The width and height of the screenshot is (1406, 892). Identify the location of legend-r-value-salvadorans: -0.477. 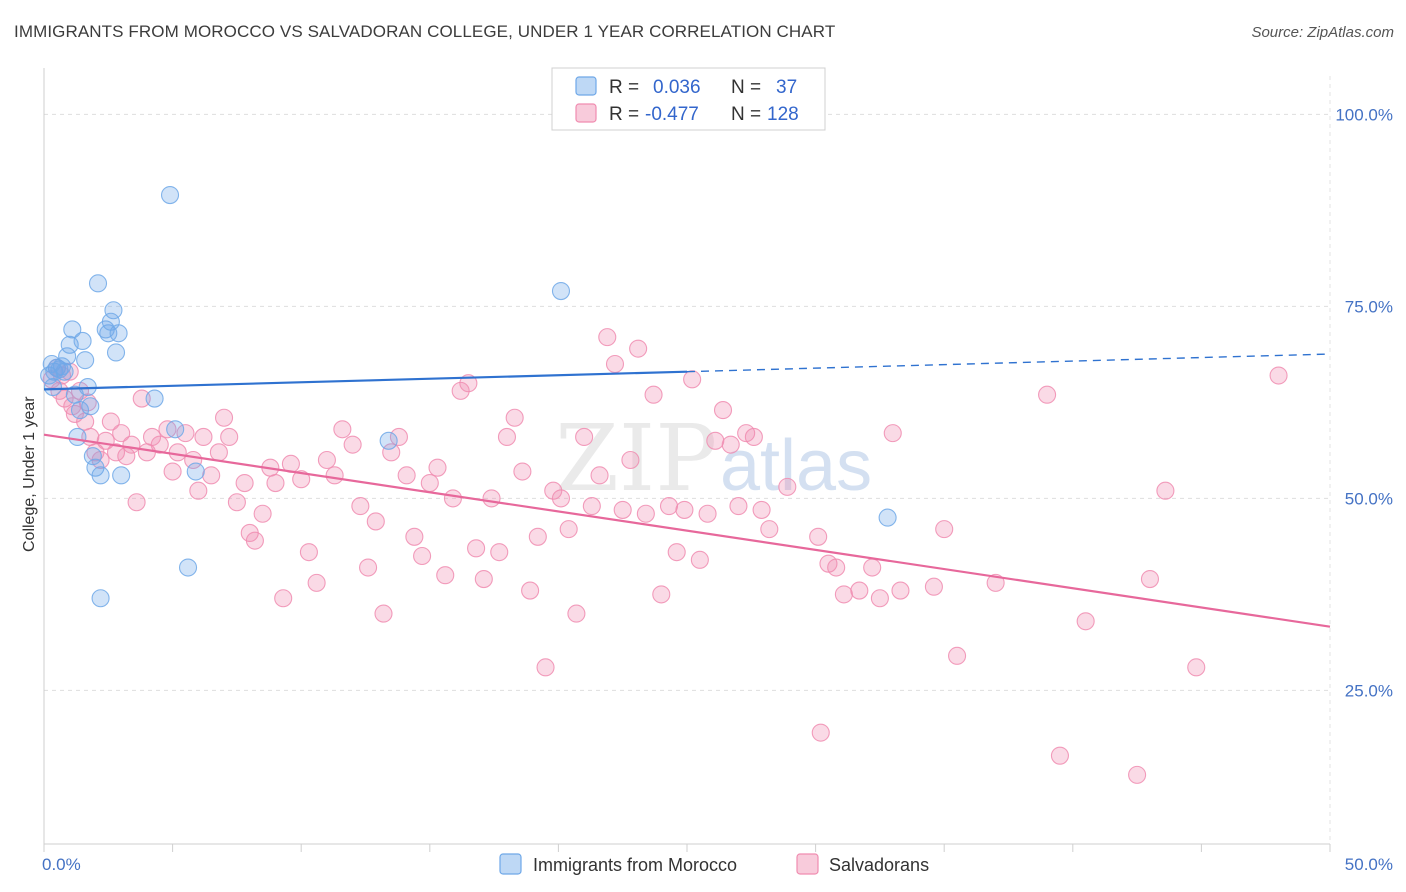
(672, 114).